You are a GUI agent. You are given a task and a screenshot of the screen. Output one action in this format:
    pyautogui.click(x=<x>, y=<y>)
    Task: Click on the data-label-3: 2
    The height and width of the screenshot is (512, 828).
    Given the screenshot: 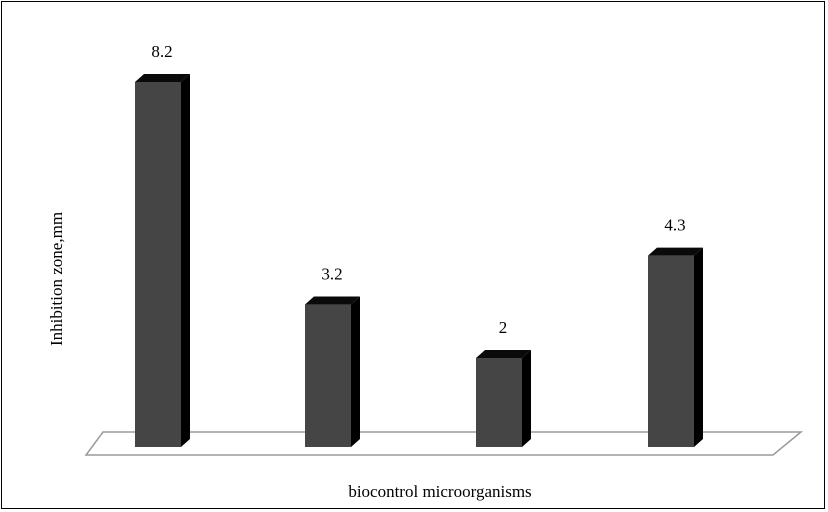 What is the action you would take?
    pyautogui.click(x=503, y=327)
    